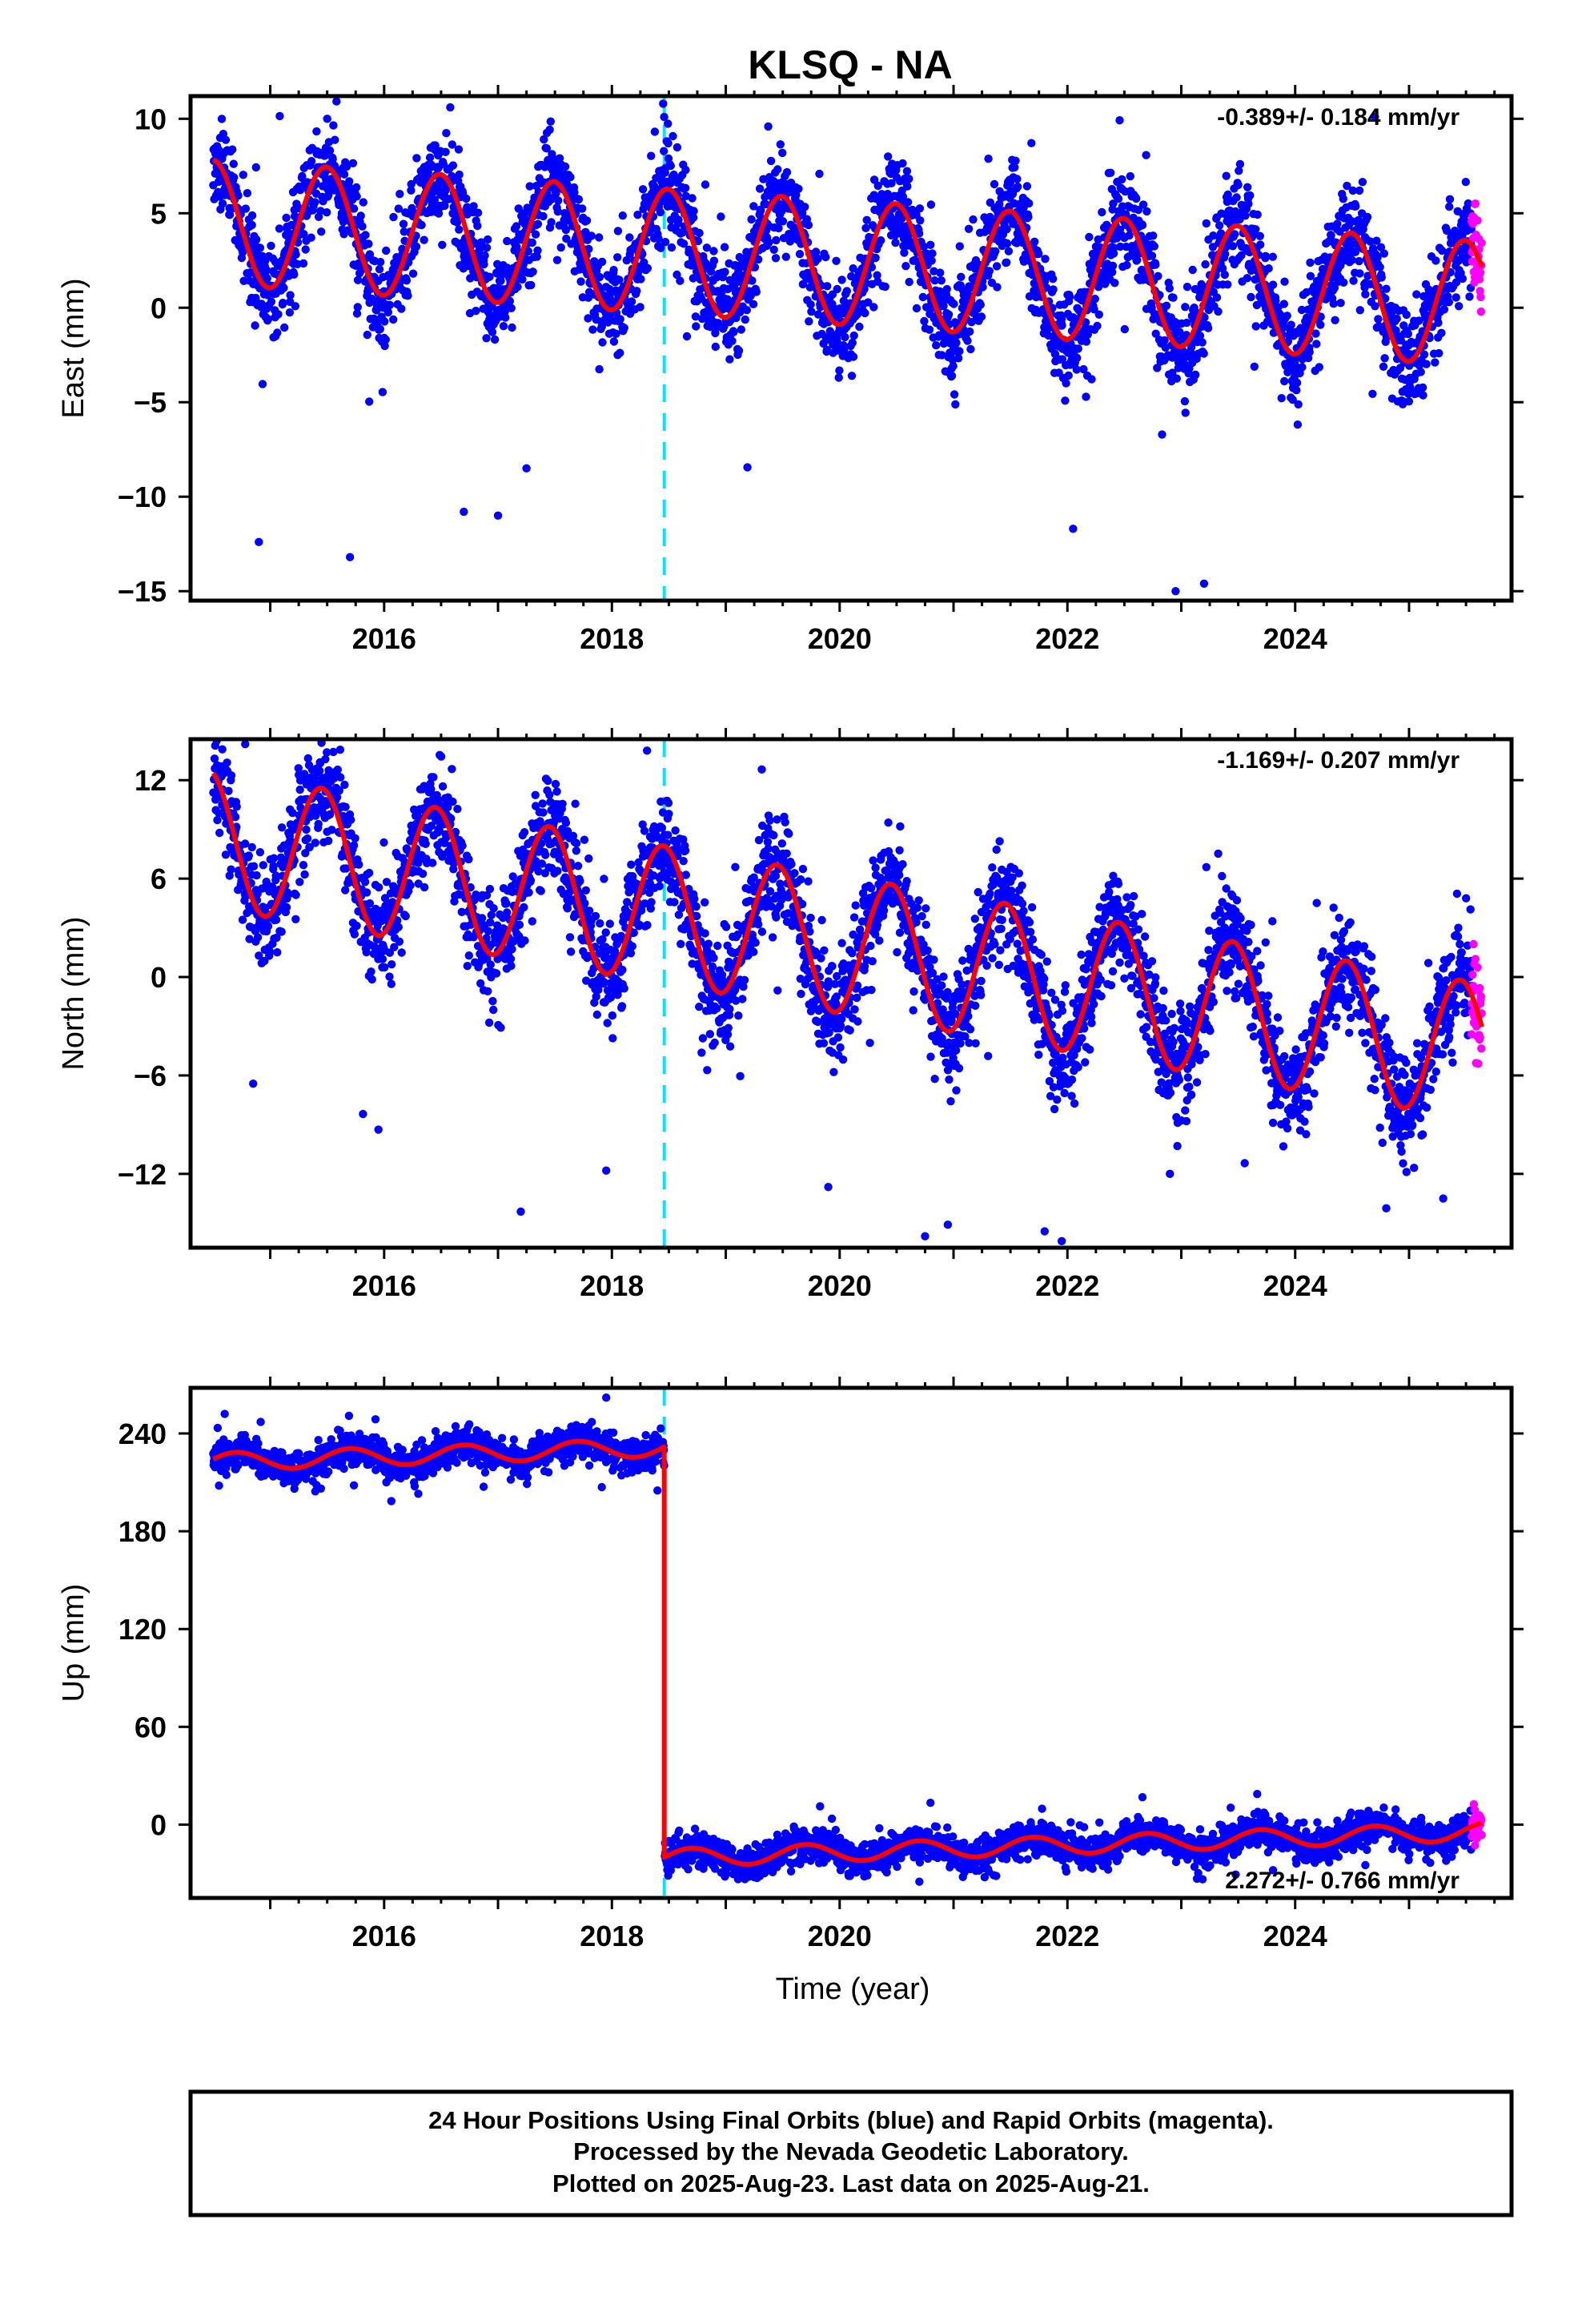 Image resolution: width=1582 pixels, height=2324 pixels. I want to click on model-curve, so click(847, 260).